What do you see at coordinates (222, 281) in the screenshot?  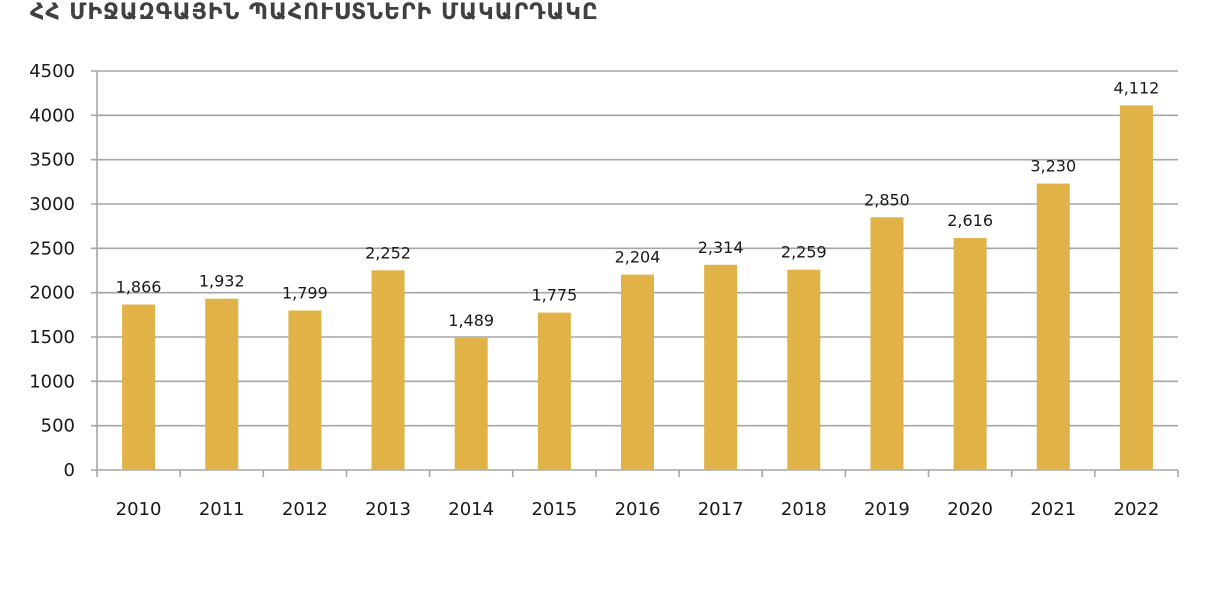 I see `data-label: 1,932` at bounding box center [222, 281].